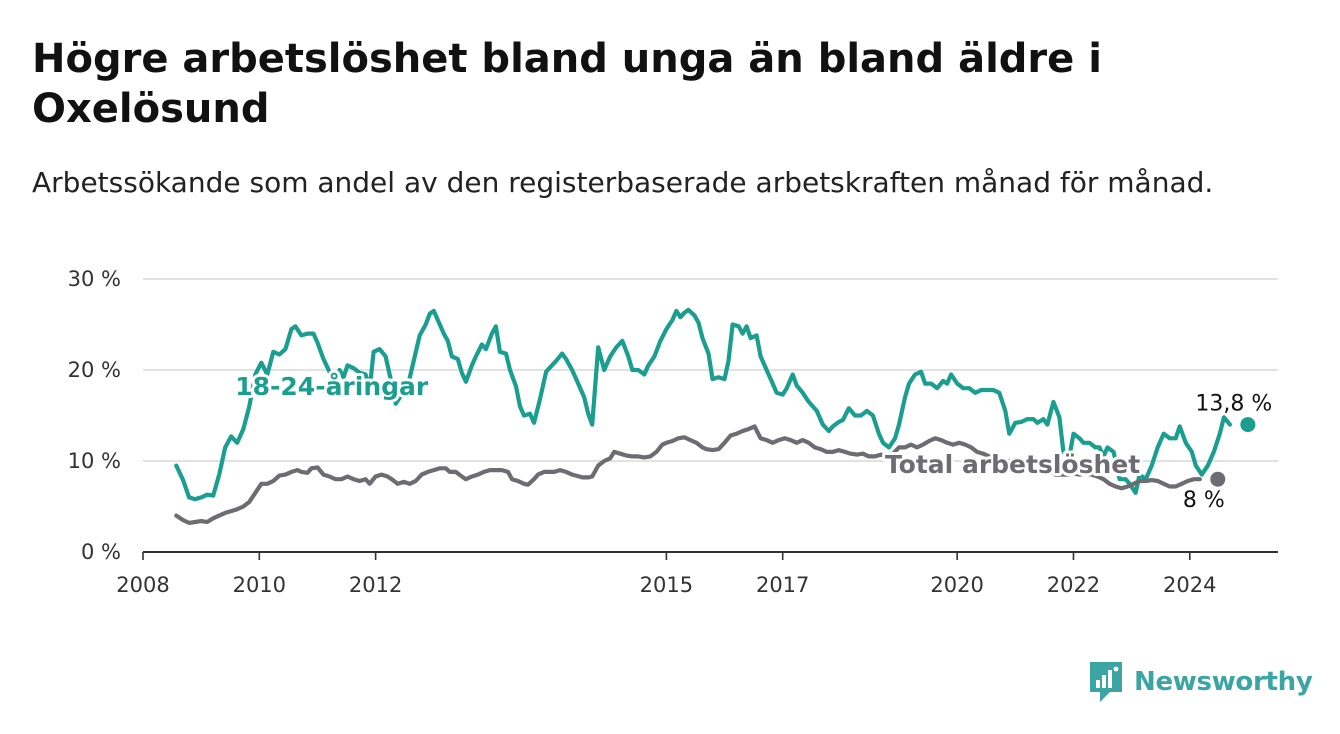 The height and width of the screenshot is (734, 1340). What do you see at coordinates (94, 279) in the screenshot?
I see `y-tick-label: 30 %` at bounding box center [94, 279].